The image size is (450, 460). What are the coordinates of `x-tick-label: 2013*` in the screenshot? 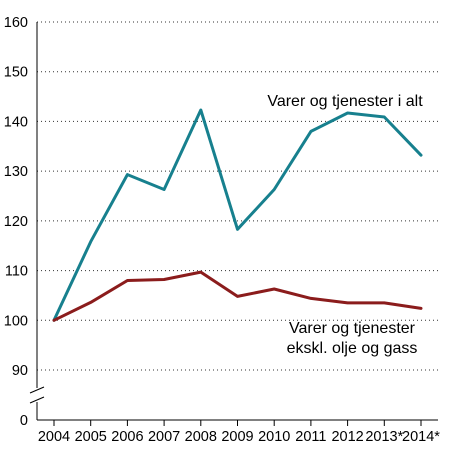 It's located at (384, 437).